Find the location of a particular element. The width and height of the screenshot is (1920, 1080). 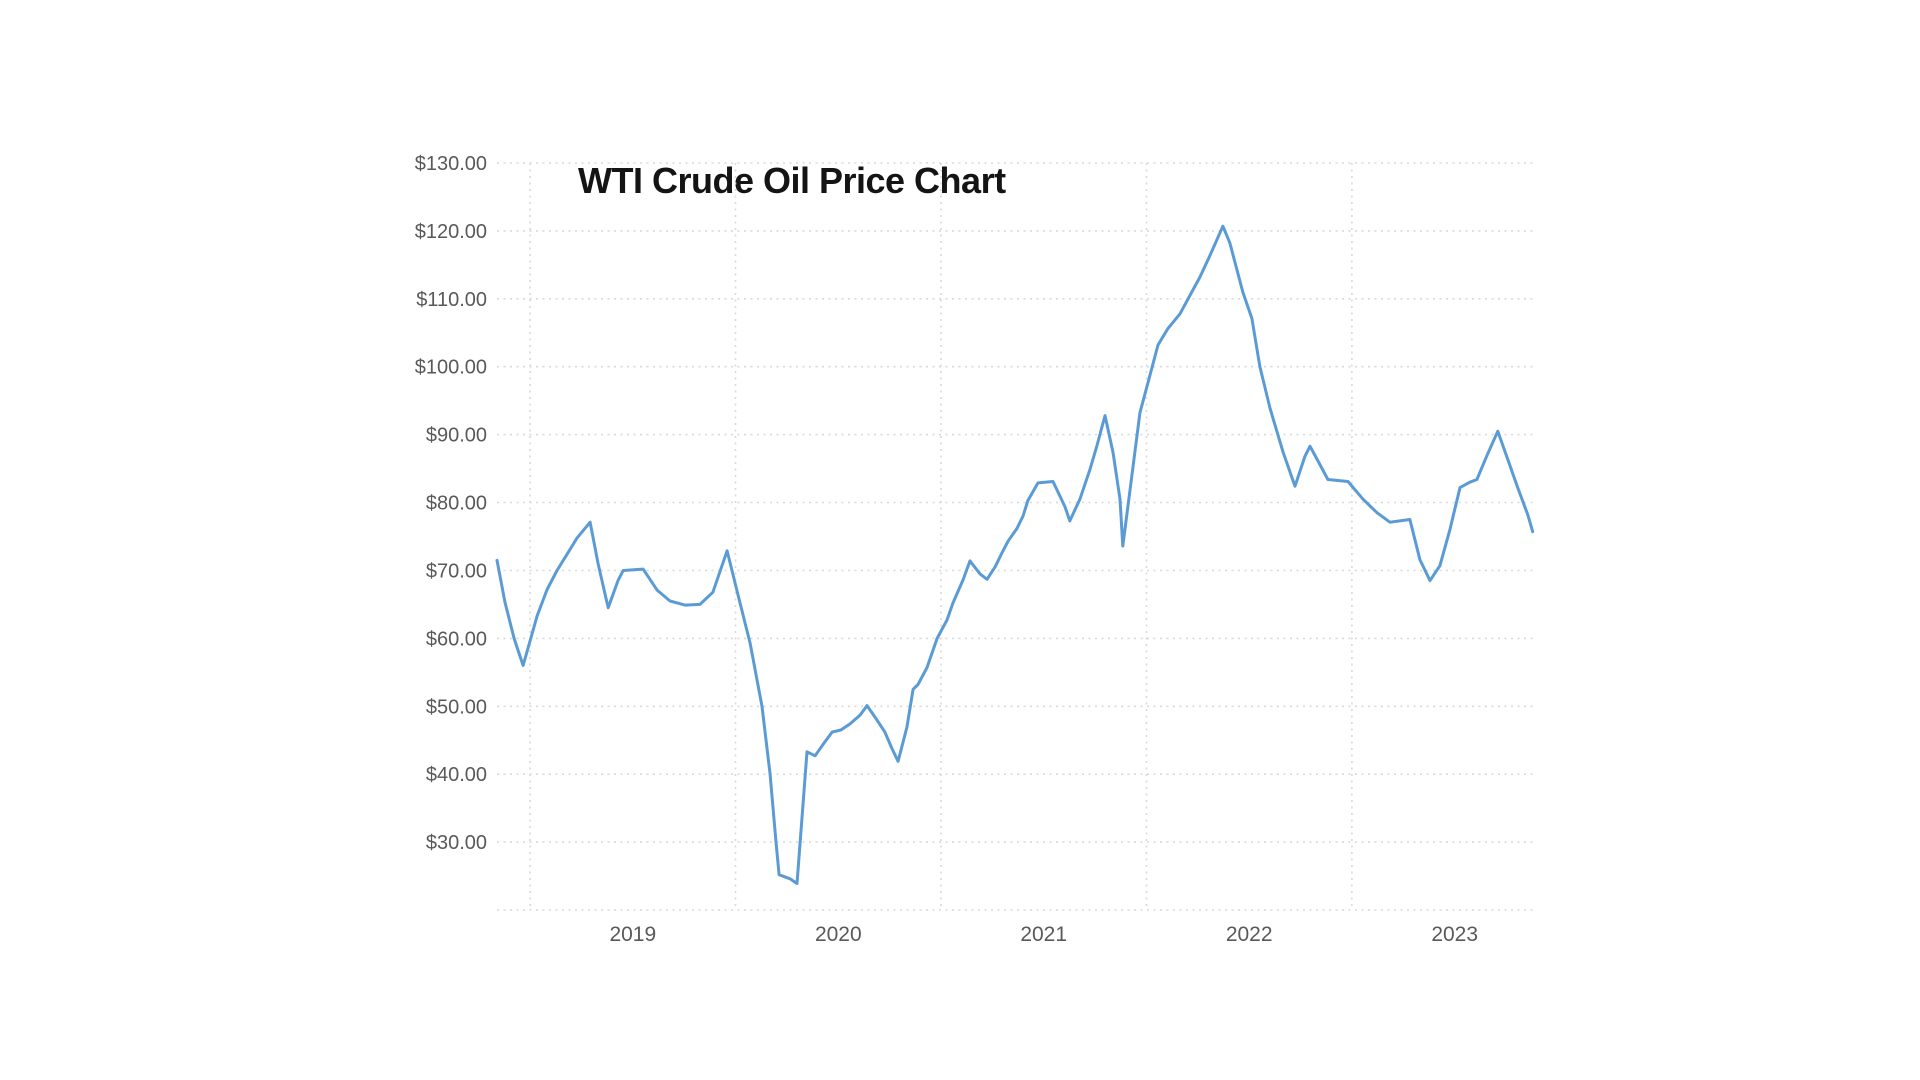

y-axis-tick-label: $100.00 is located at coordinates (451, 368).